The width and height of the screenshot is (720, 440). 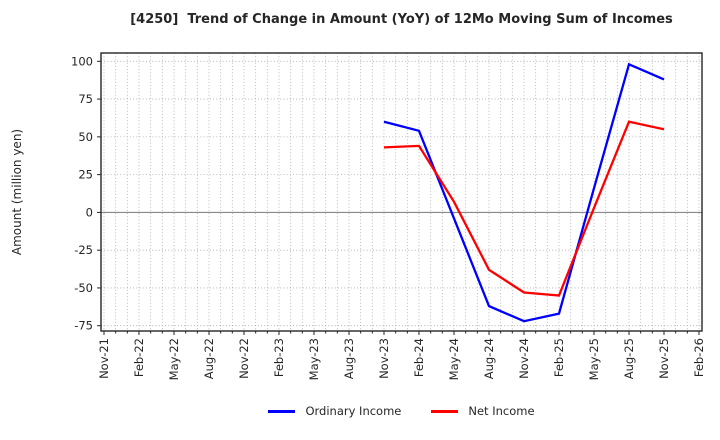 I want to click on net-income-line-icon, so click(x=445, y=411).